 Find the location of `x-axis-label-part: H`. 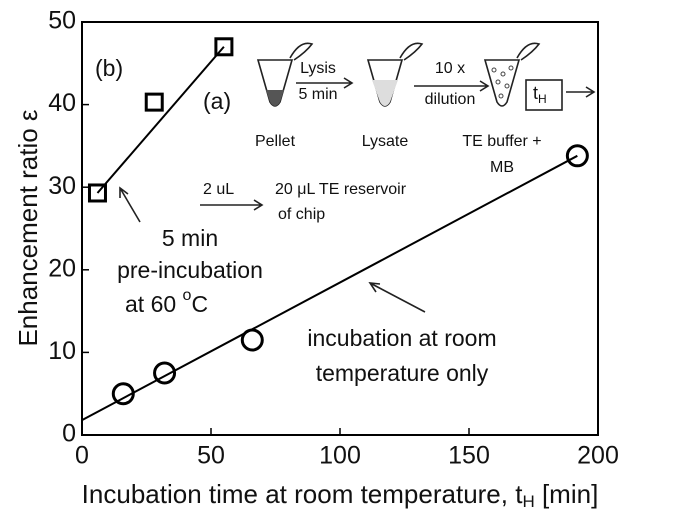

x-axis-label-part: H is located at coordinates (528, 501).